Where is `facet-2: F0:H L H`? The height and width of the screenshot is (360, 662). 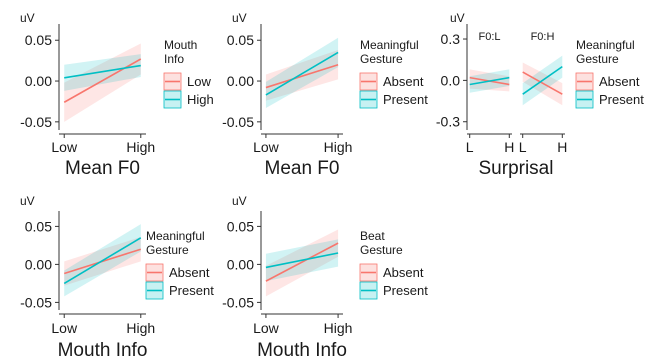
facet-2: F0:H L H is located at coordinates (543, 93).